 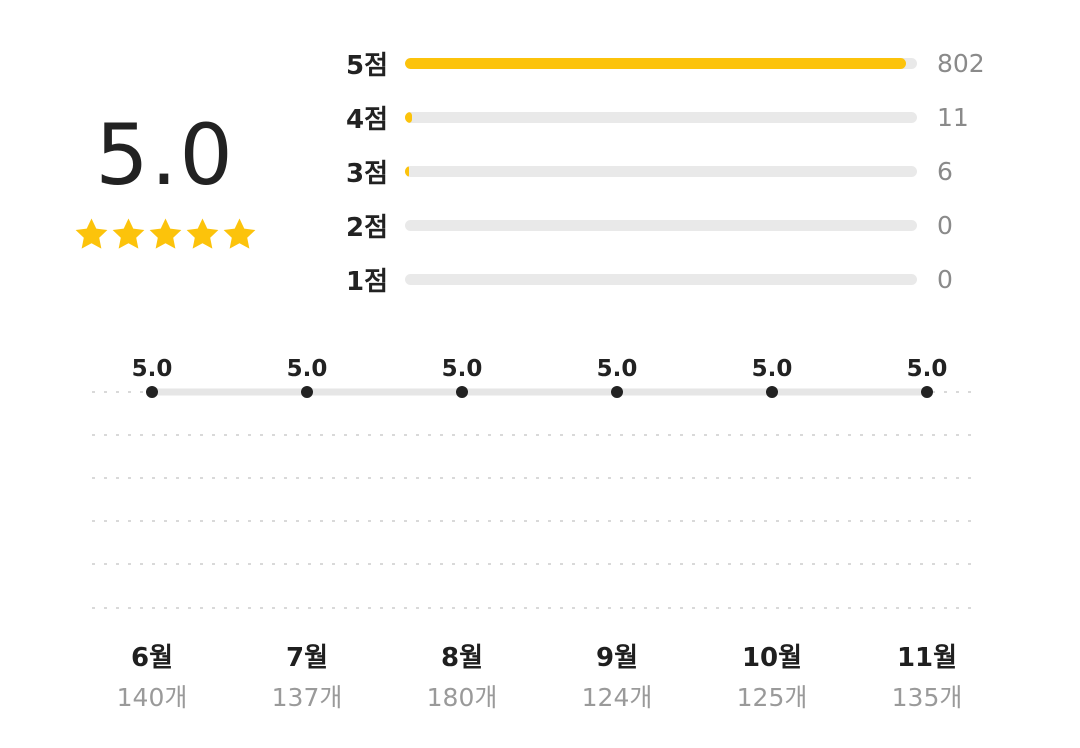 What do you see at coordinates (772, 658) in the screenshot?
I see `month-label: 10월` at bounding box center [772, 658].